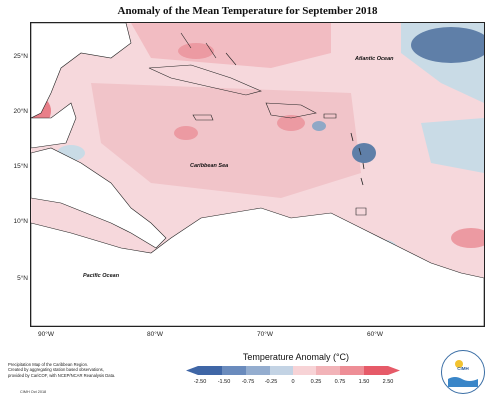  I want to click on legend-tick: 0, so click(293, 382).